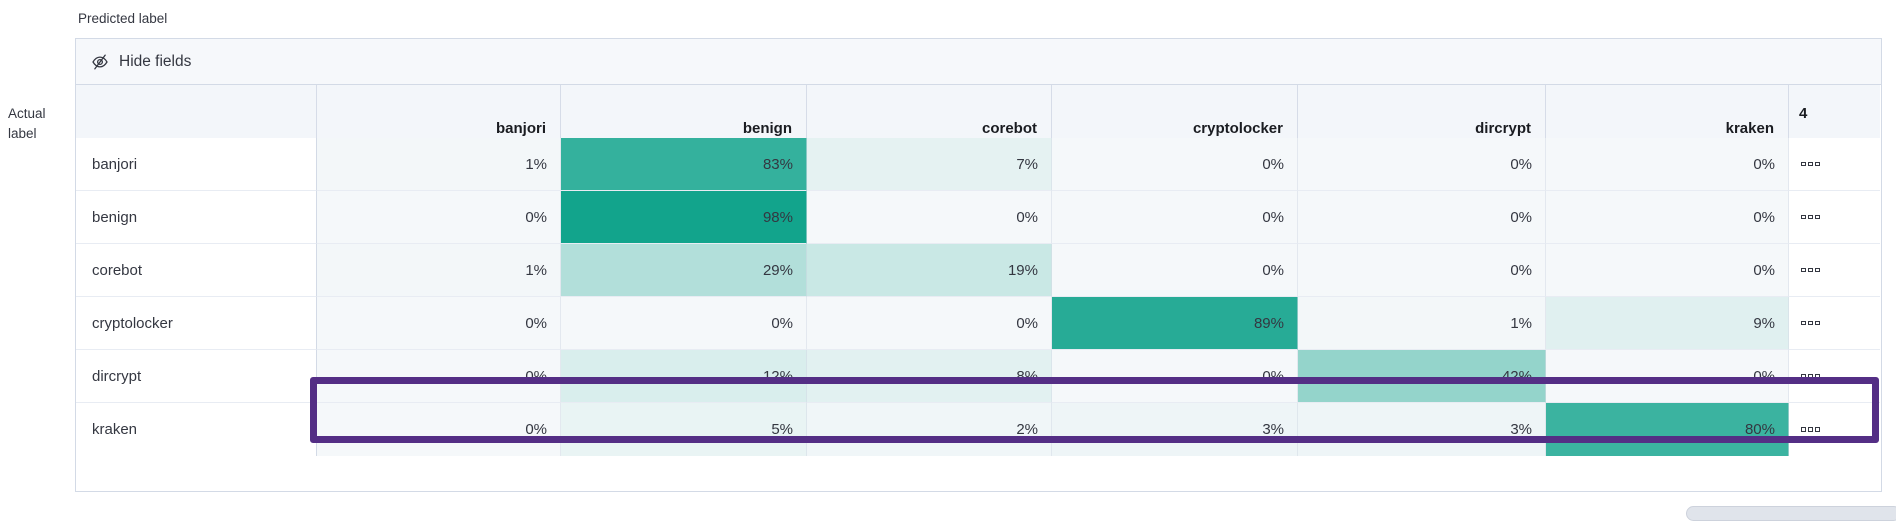  Describe the element at coordinates (1422, 270) in the screenshot. I see `matrix-cell-corebot-dircrypt: 0%` at that location.